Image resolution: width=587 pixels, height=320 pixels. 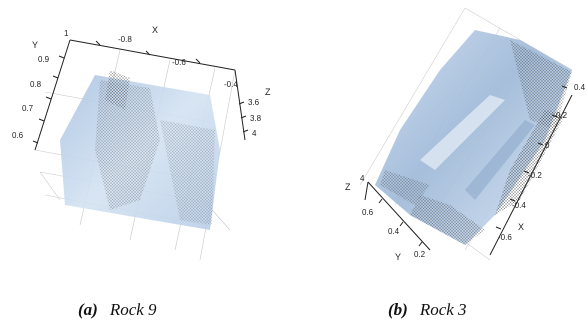 What do you see at coordinates (140, 95) in the screenshot?
I see `axis-lines` at bounding box center [140, 95].